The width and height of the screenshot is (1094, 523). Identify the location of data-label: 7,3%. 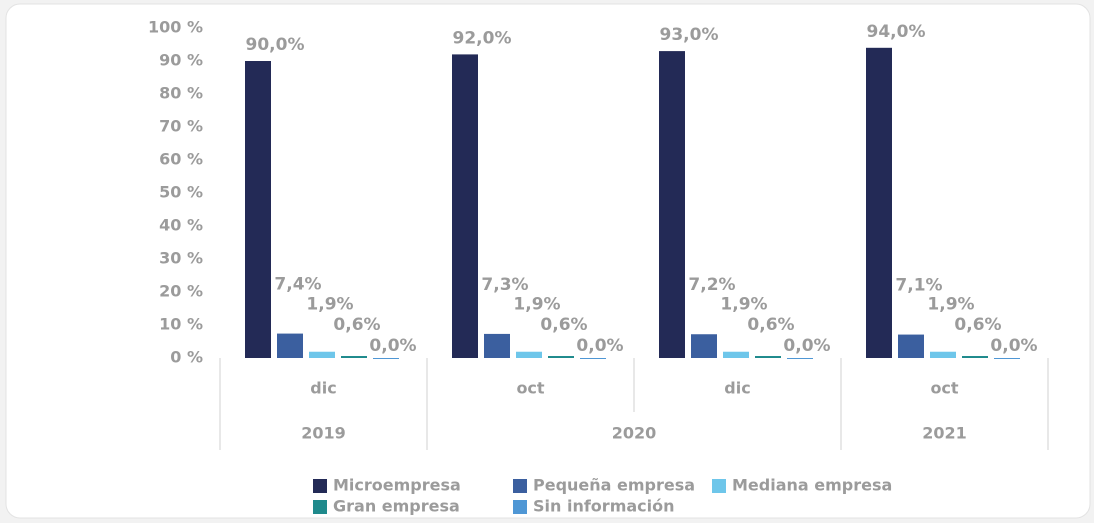
(504, 285).